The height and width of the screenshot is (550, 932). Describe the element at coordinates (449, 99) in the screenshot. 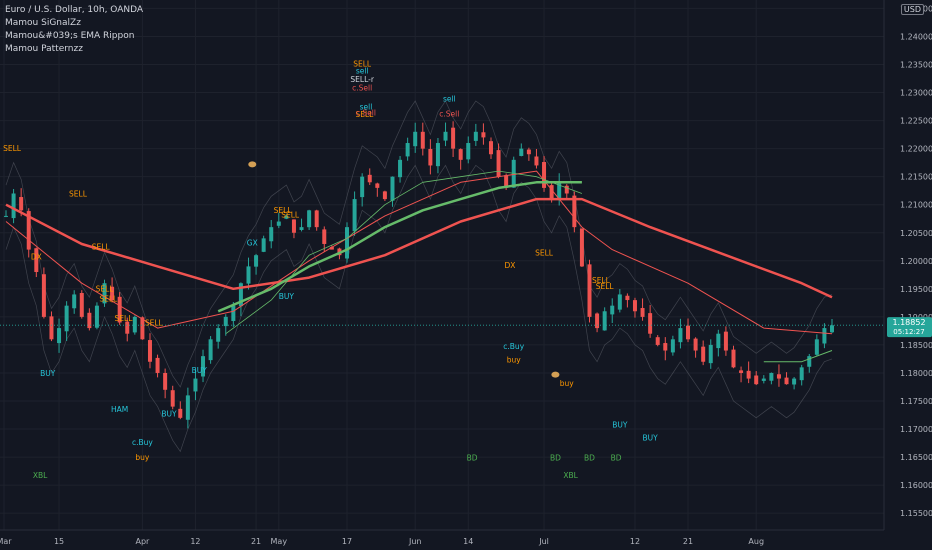

I see `signal-label: sell` at that location.